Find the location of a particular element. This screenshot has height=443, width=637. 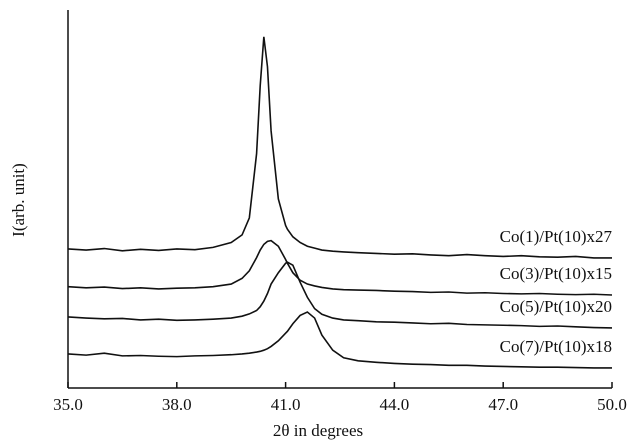

series-label: Co(5)/Pt(10)x20 is located at coordinates (556, 306).